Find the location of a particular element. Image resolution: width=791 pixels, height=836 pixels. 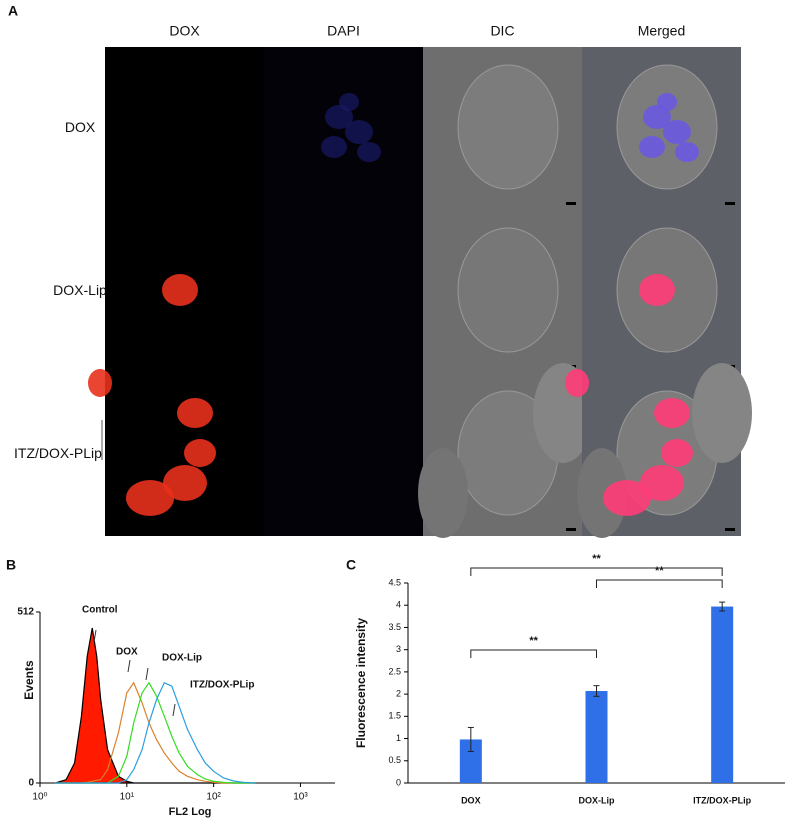

y-tick-label: 2.5 is located at coordinates (394, 671).